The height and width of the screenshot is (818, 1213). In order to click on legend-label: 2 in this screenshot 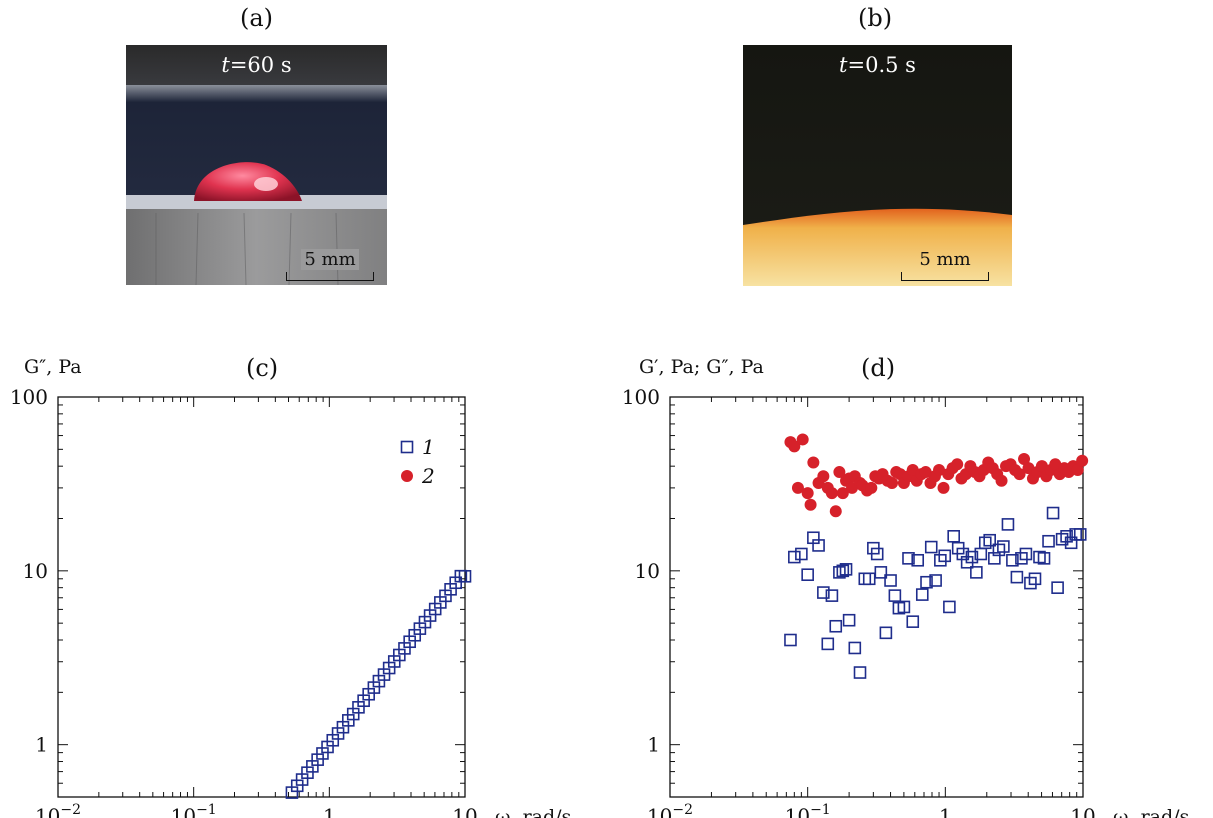, I will do `click(428, 476)`.